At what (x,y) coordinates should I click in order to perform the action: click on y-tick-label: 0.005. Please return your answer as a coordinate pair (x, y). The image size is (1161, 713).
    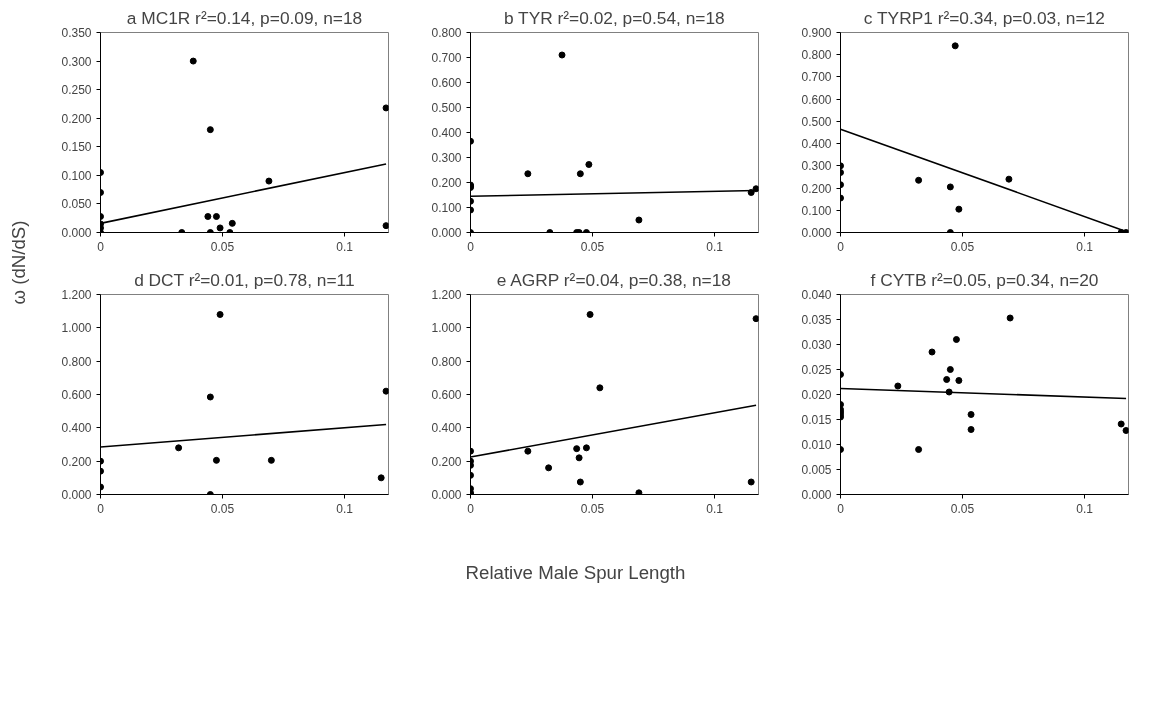
    Looking at the image, I should click on (816, 470).